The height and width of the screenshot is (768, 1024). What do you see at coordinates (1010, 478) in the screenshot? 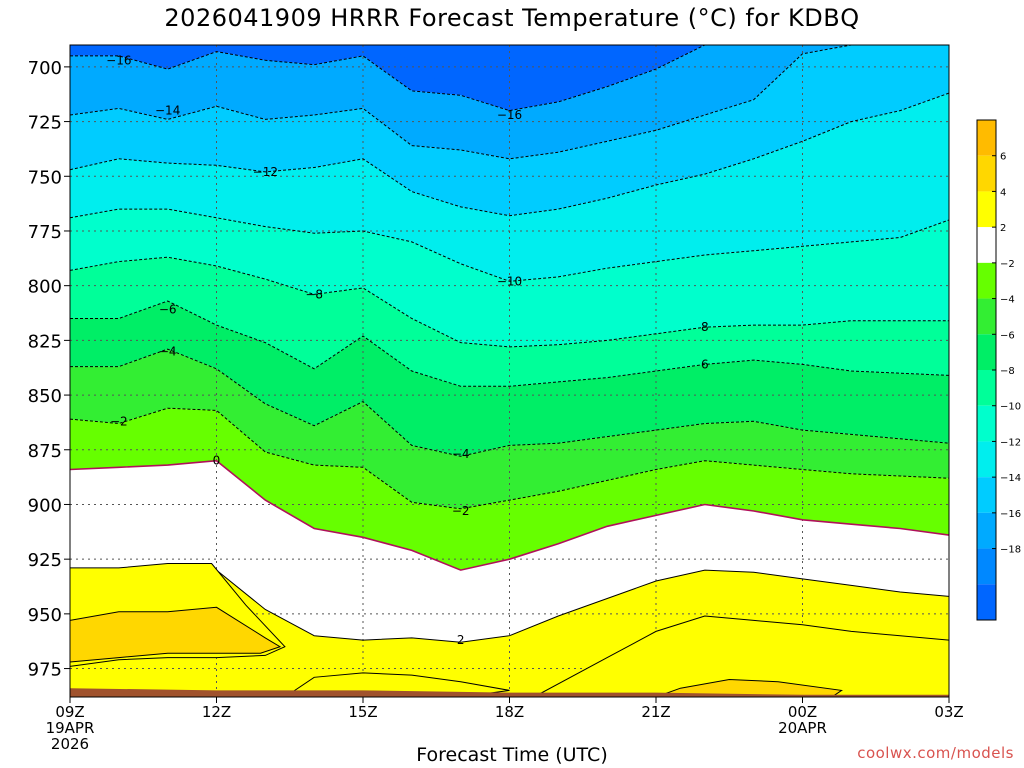
I see `colorbar-label-9: −14` at bounding box center [1010, 478].